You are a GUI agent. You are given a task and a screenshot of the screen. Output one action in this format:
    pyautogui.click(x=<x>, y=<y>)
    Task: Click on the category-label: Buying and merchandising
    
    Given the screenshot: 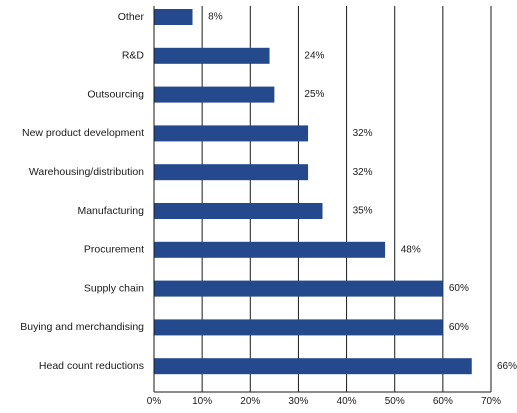 What is the action you would take?
    pyautogui.click(x=82, y=327)
    